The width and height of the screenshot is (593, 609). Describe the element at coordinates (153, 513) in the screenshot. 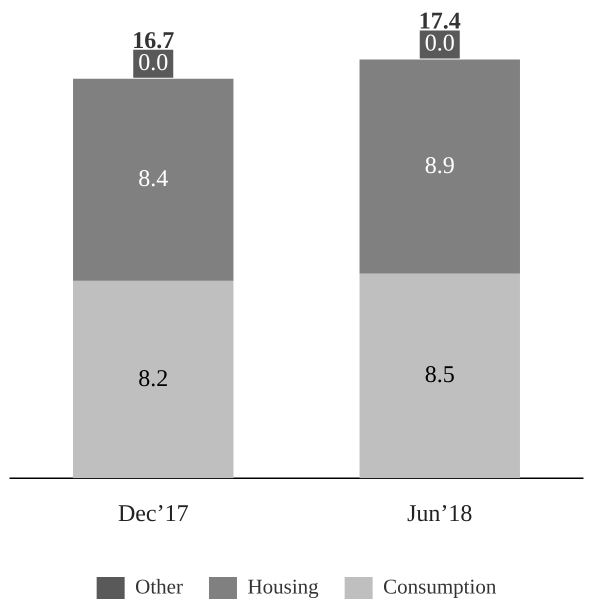

I see `x-tick-label: Dec’17` at that location.